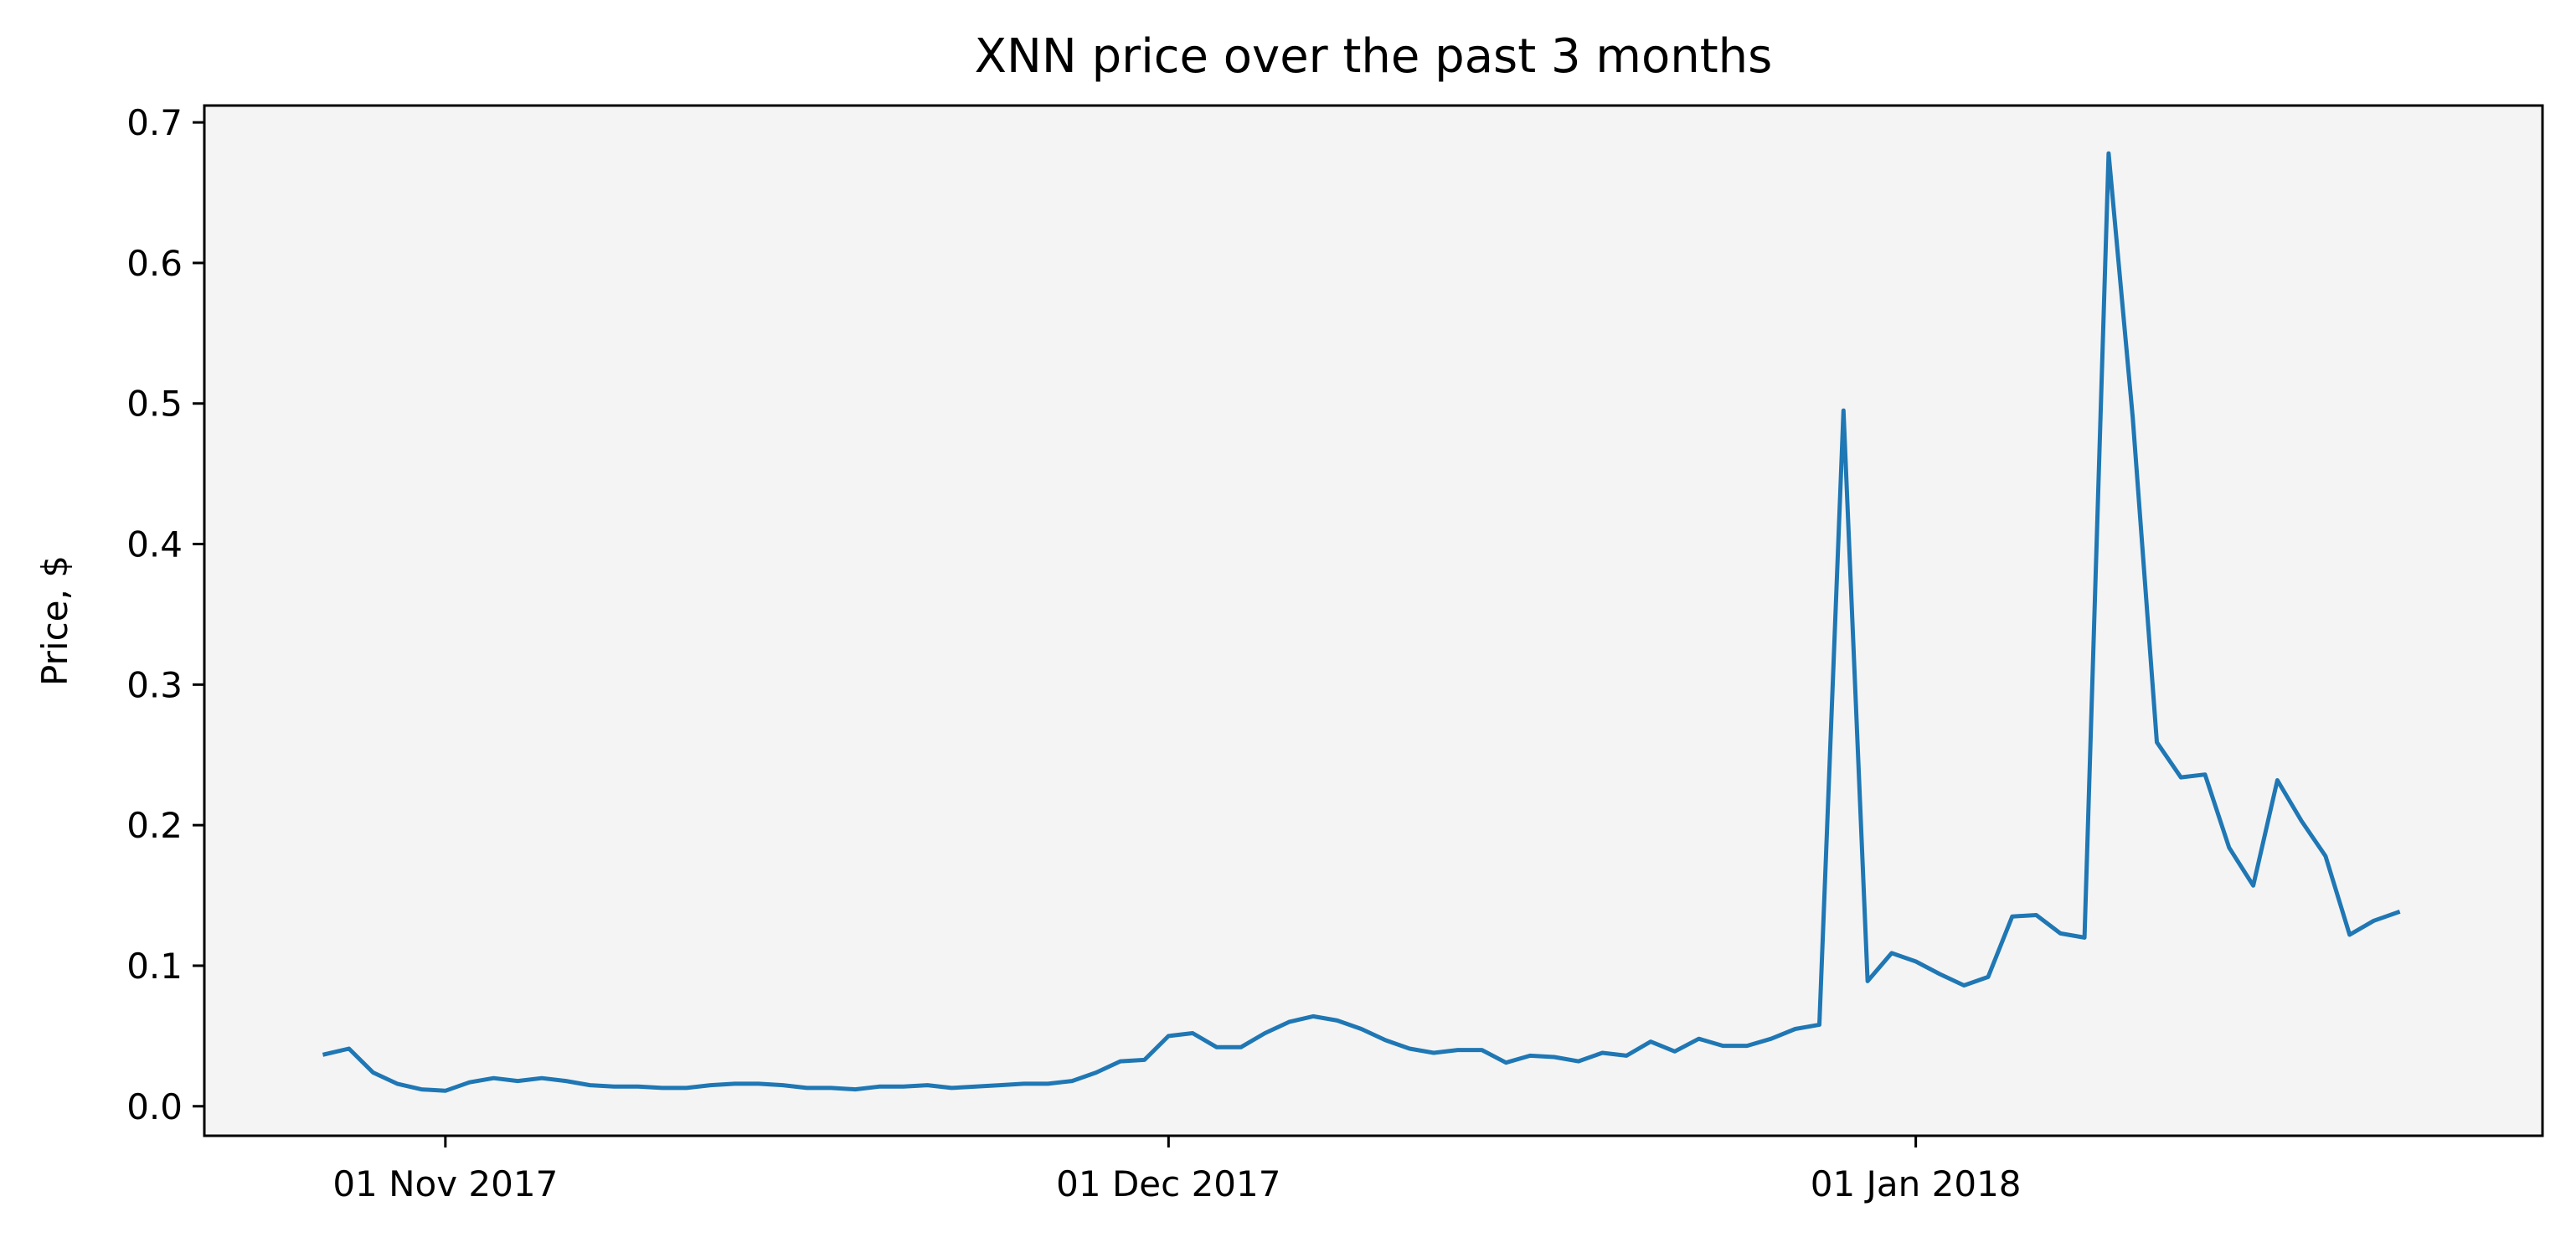  I want to click on y-ticks: 0.0 0.1 0.2 0.3 0.4 0.5 0.6 0.7, so click(165, 614).